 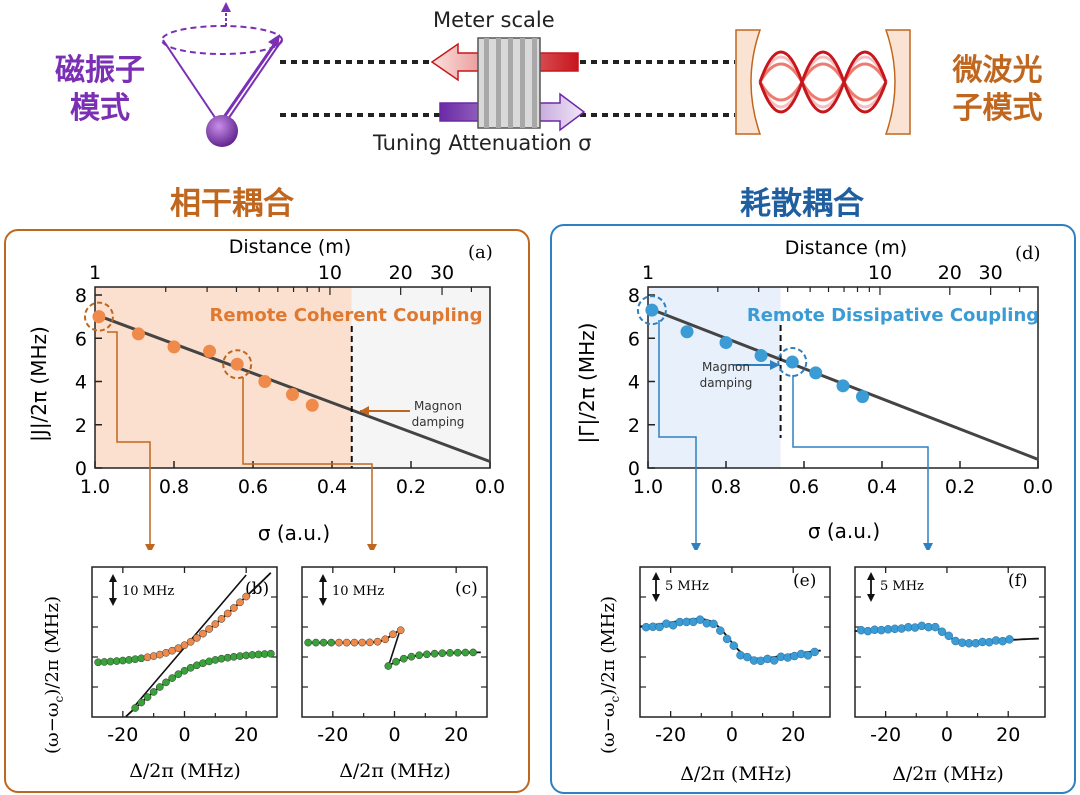 I want to click on chart-a-annotation-2: damping, so click(x=438, y=422).